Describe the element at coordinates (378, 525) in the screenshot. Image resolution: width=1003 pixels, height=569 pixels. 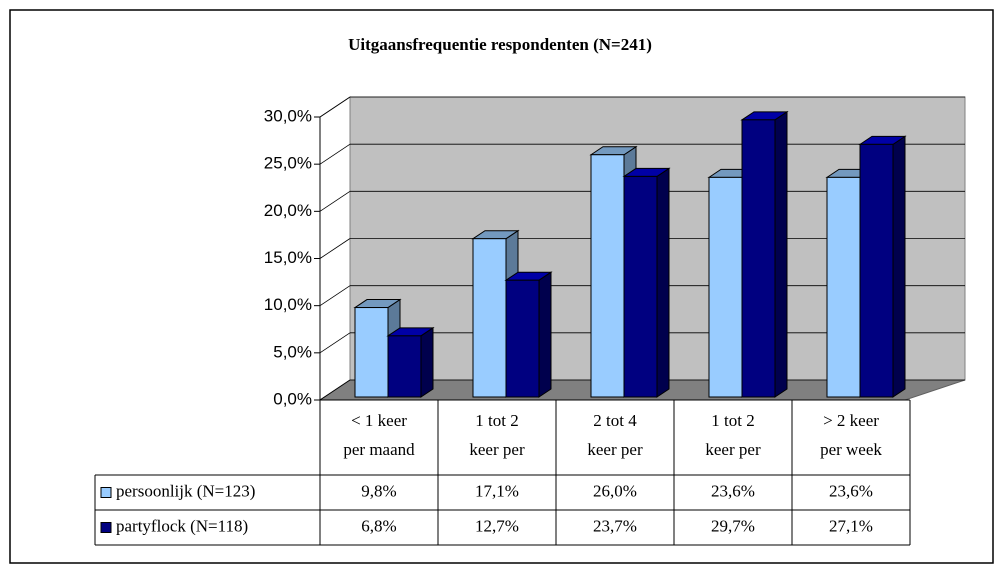
I see `data-label: 6,8%` at that location.